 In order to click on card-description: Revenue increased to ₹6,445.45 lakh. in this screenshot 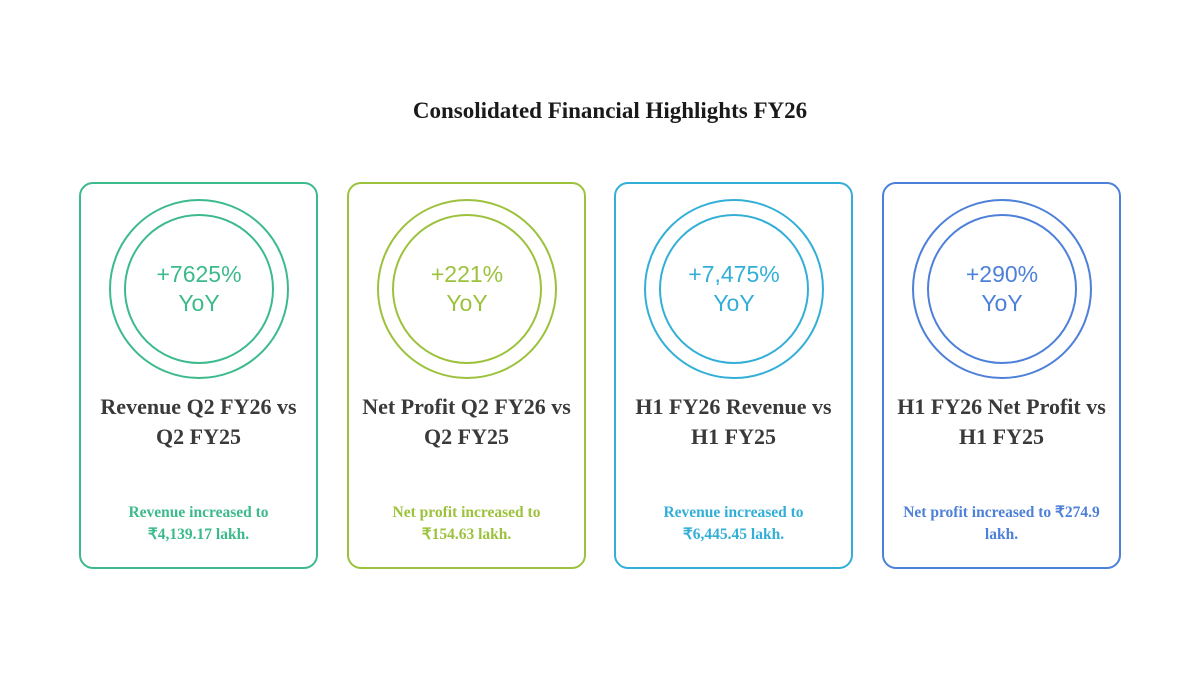, I will do `click(733, 523)`.